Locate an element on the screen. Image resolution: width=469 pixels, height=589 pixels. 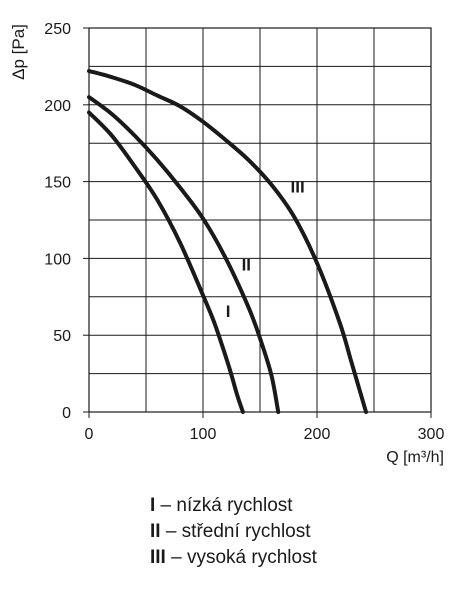
legend-text: – vysoká rychlost is located at coordinates (241, 557).